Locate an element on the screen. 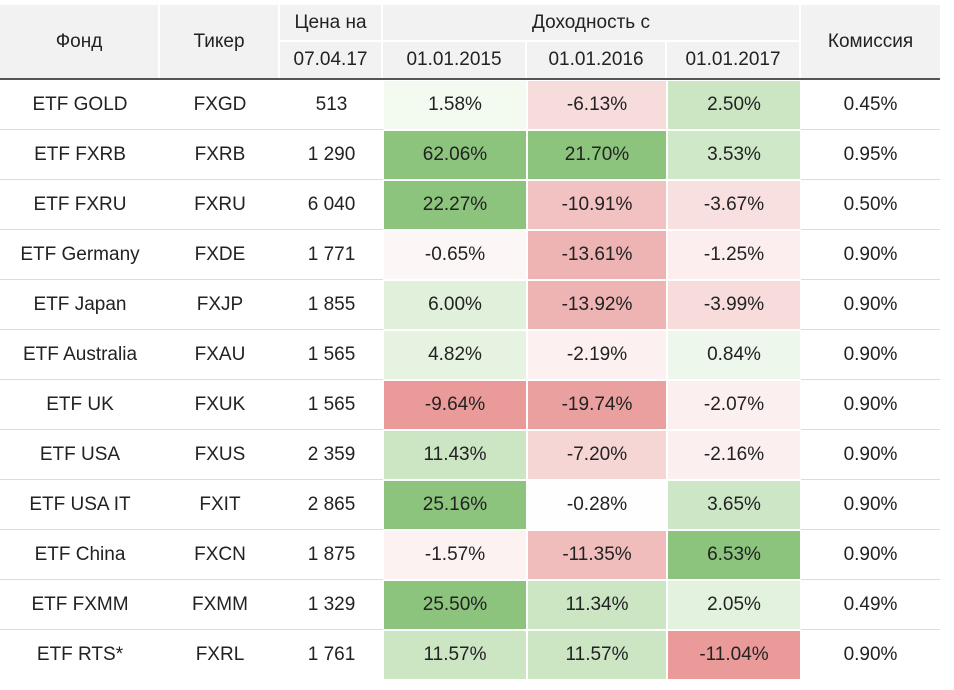 The image size is (954, 690). cell: 1 855 is located at coordinates (331, 304).